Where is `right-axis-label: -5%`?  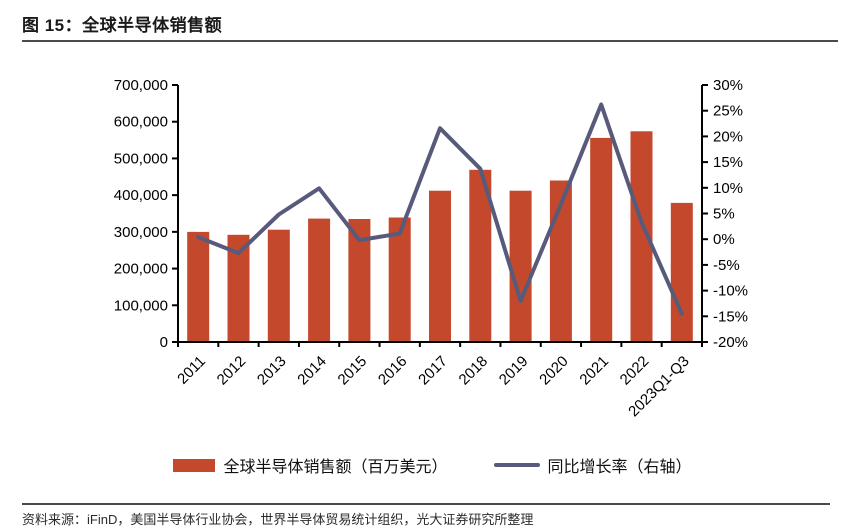
right-axis-label: -5% is located at coordinates (726, 265).